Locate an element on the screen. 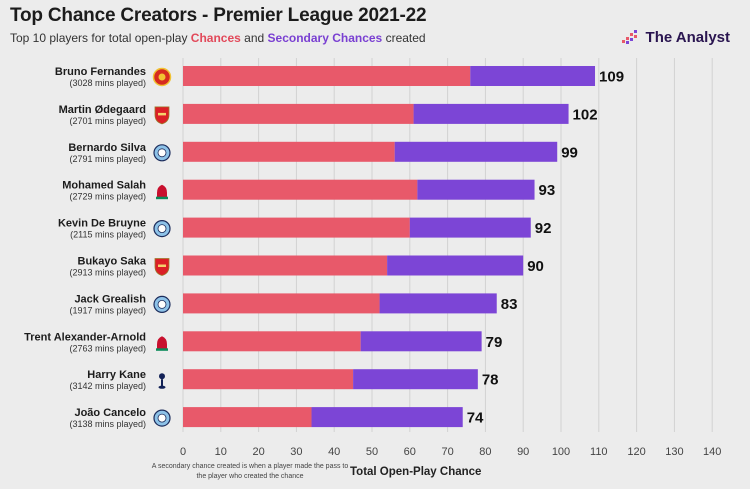 Image resolution: width=750 pixels, height=489 pixels. bar-total-label: 102 is located at coordinates (585, 114).